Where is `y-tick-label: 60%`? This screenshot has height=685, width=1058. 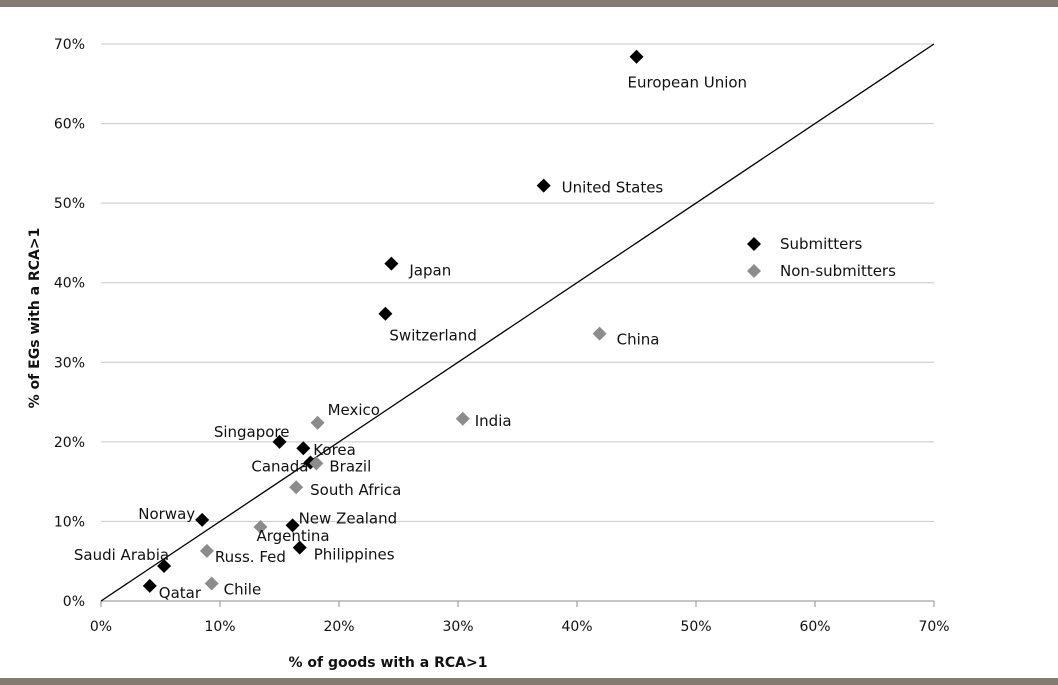
y-tick-label: 60% is located at coordinates (69, 125).